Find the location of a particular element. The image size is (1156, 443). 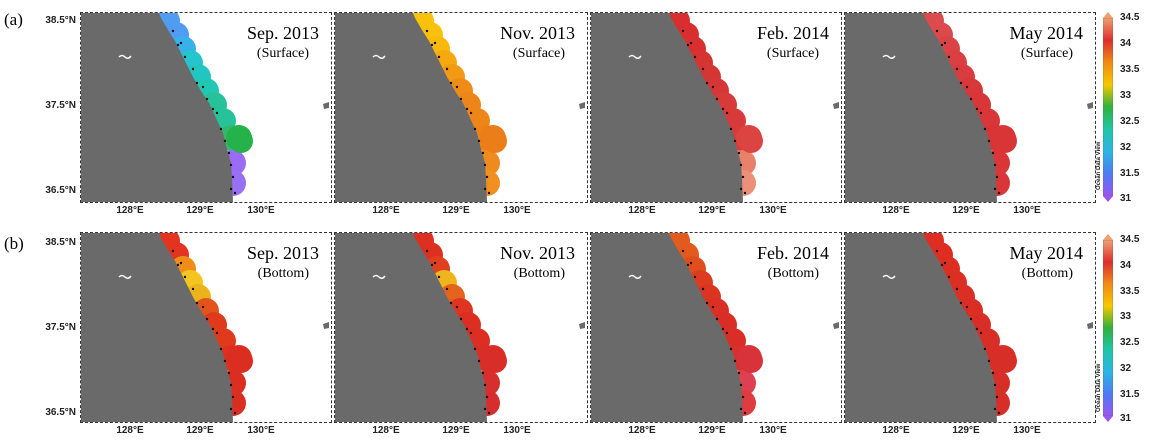

lon-label-130-b2: 130°E is located at coordinates (517, 430).